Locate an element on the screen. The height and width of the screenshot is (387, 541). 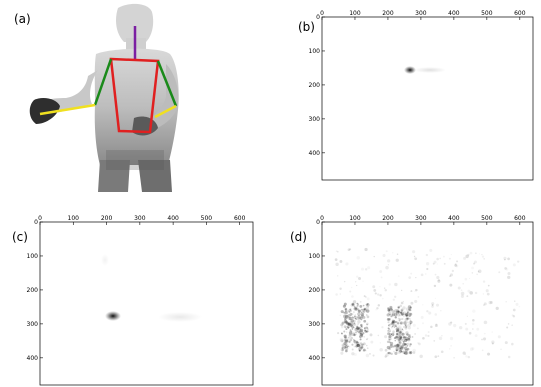
x-tick-label: 500 is located at coordinates (487, 218).